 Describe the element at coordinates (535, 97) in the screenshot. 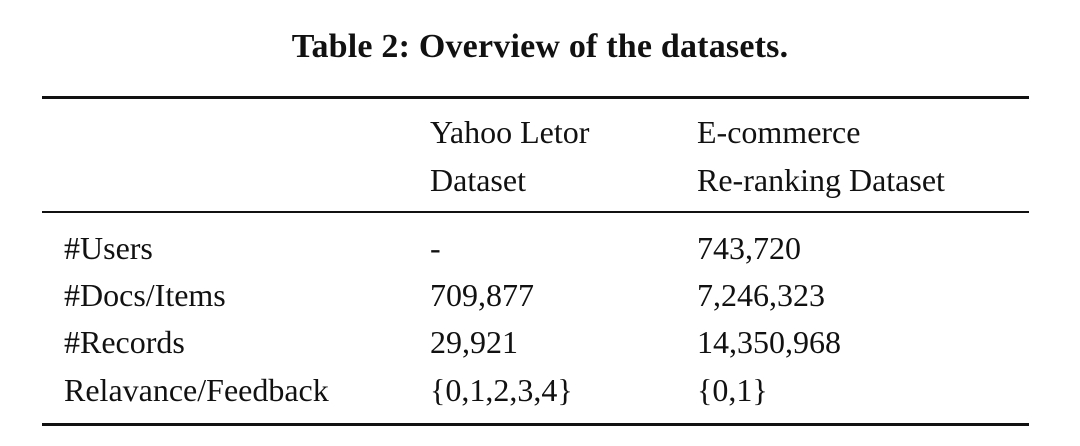

I see `table-top-rule` at that location.